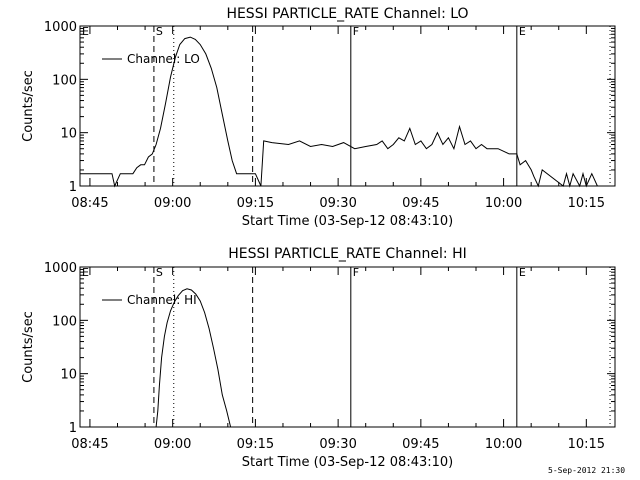  What do you see at coordinates (163, 59) in the screenshot?
I see `legend-label: Channel: LO` at bounding box center [163, 59].